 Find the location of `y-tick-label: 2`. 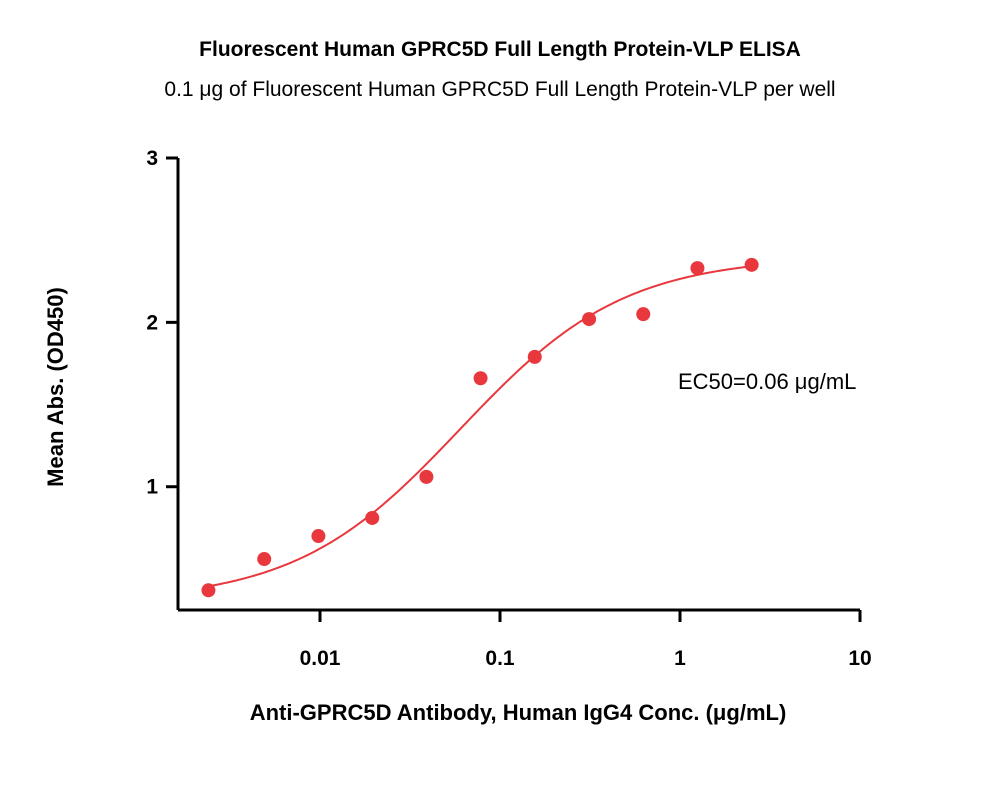

y-tick-label: 2 is located at coordinates (152, 322).